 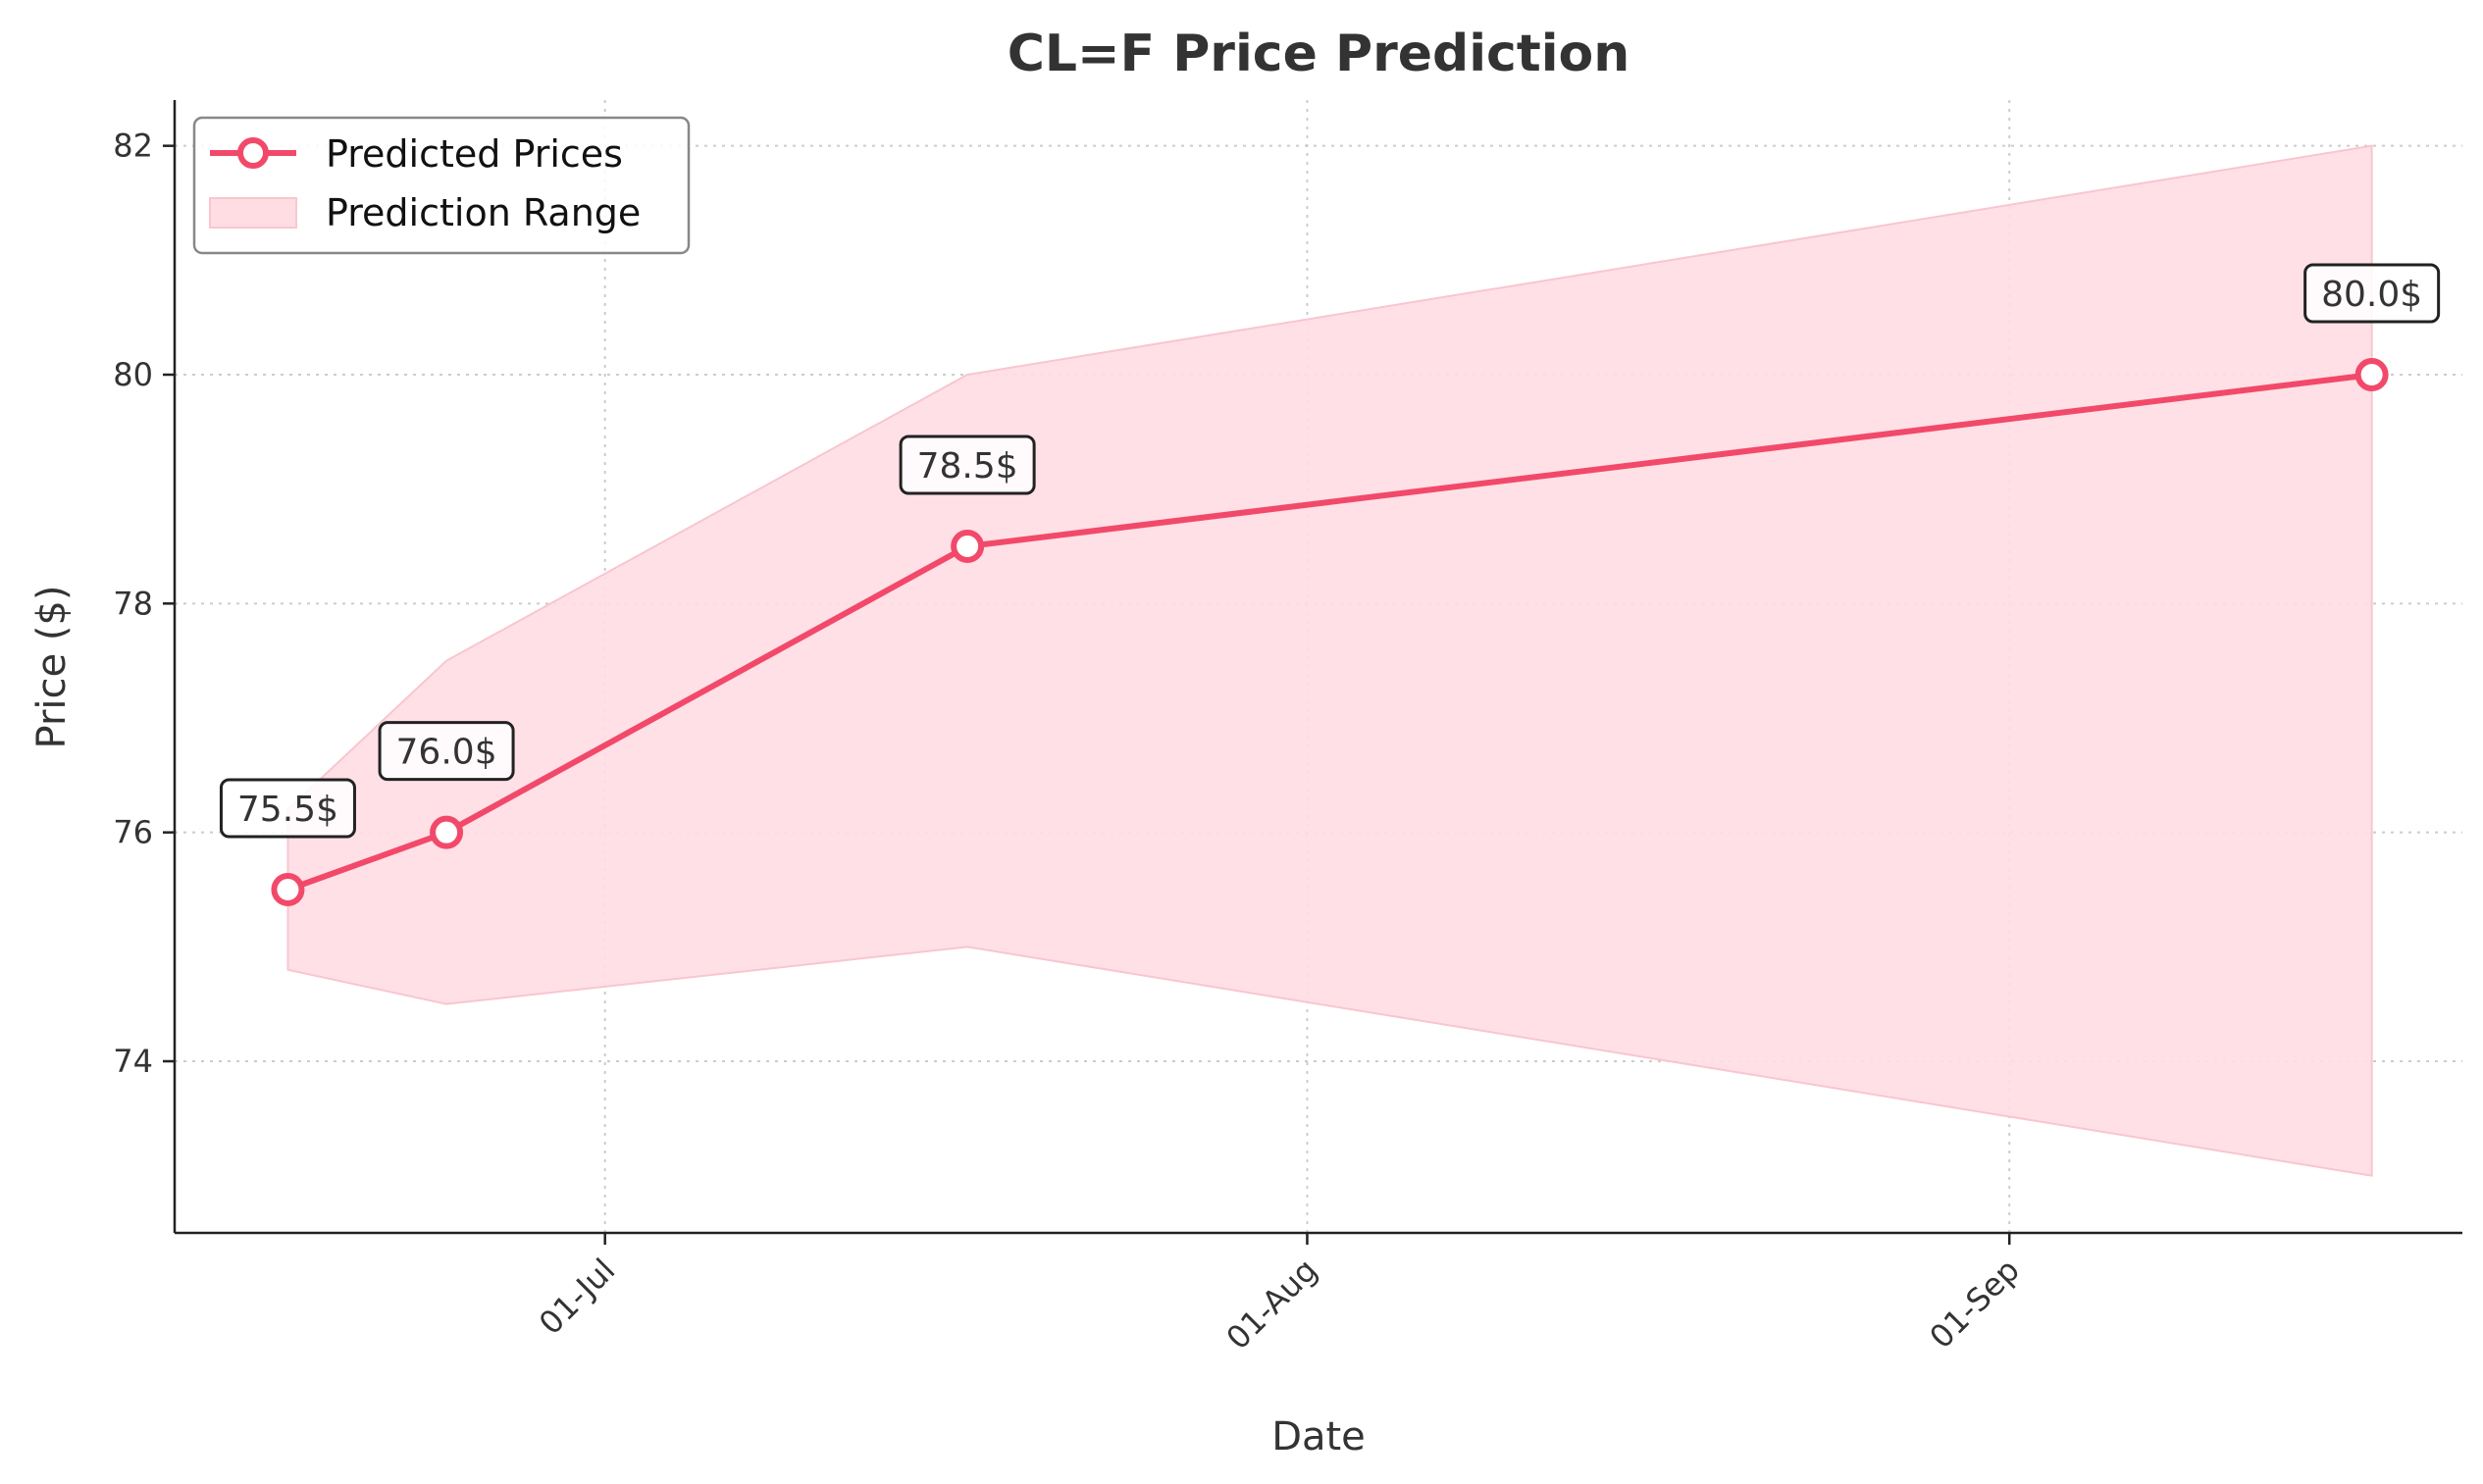 I want to click on data-label: 80.0$, so click(x=2372, y=294).